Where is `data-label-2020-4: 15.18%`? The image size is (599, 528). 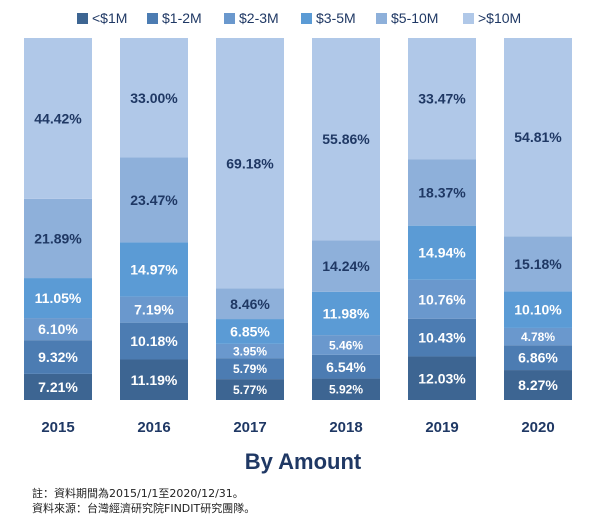
data-label-2020-4: 15.18% is located at coordinates (538, 264).